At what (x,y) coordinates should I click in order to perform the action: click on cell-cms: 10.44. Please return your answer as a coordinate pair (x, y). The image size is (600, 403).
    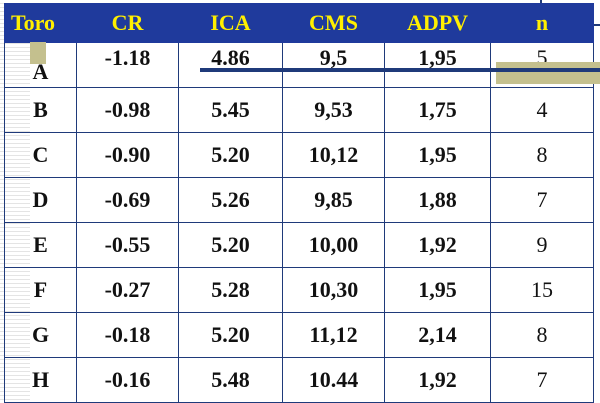
    Looking at the image, I should click on (333, 380).